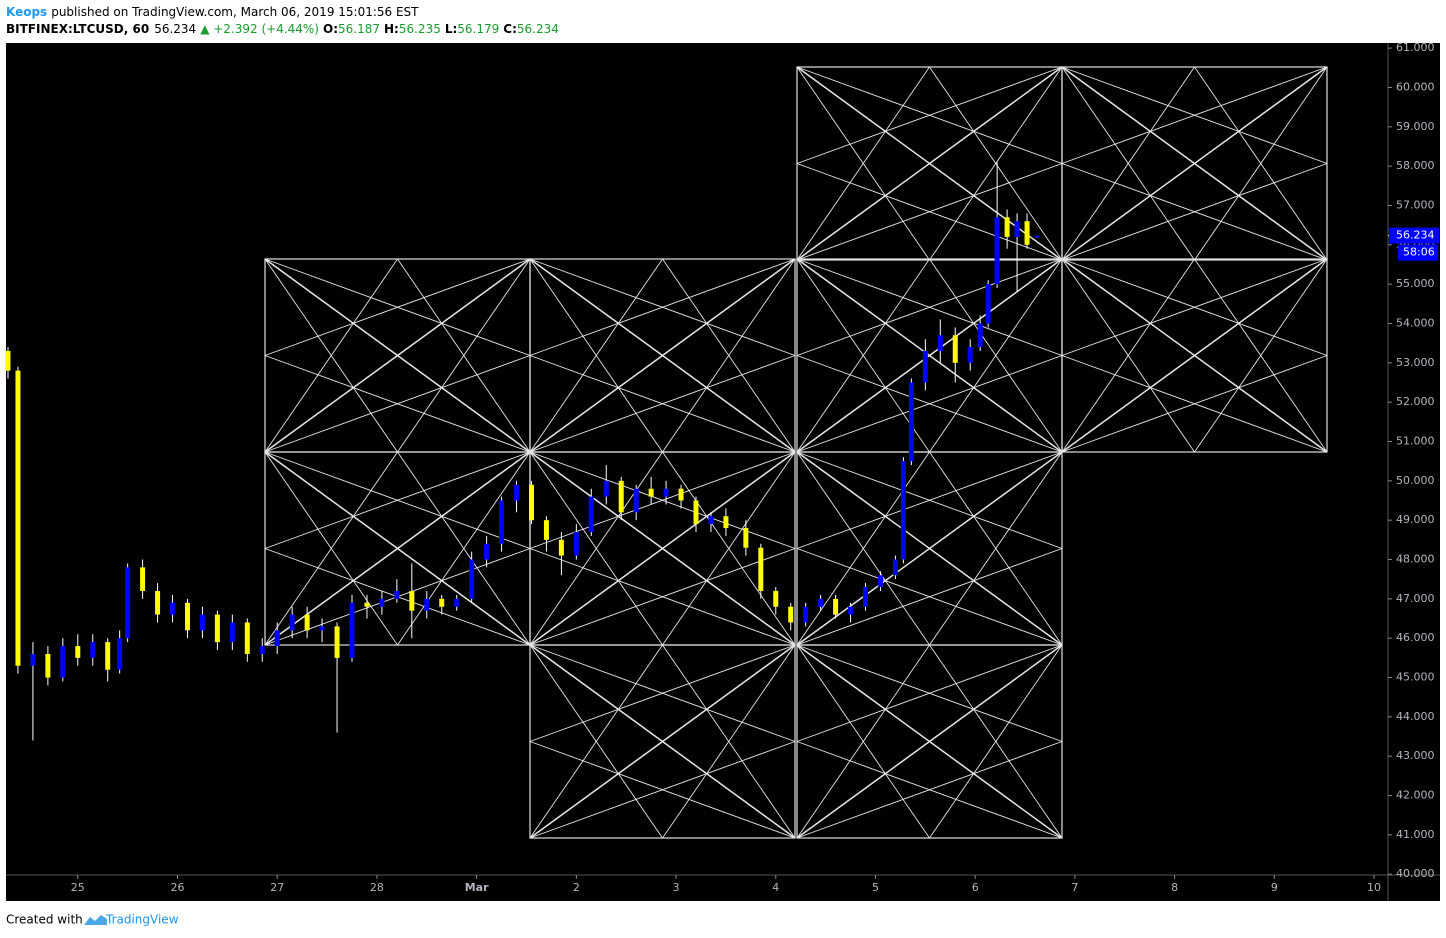 This screenshot has width=1446, height=938. I want to click on y-tick-label: 50.000, so click(1415, 480).